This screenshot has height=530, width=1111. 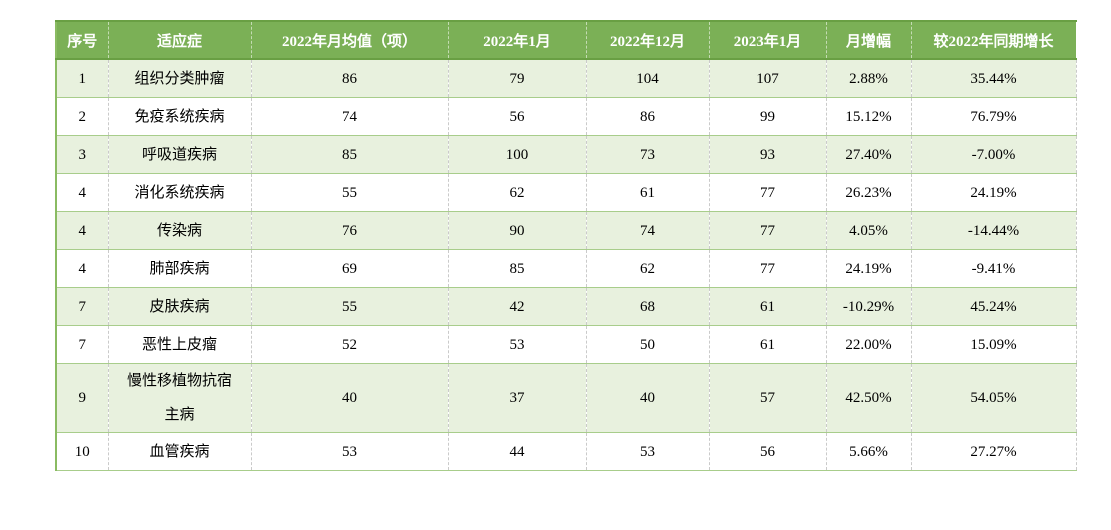 What do you see at coordinates (768, 78) in the screenshot?
I see `cell-value: 107` at bounding box center [768, 78].